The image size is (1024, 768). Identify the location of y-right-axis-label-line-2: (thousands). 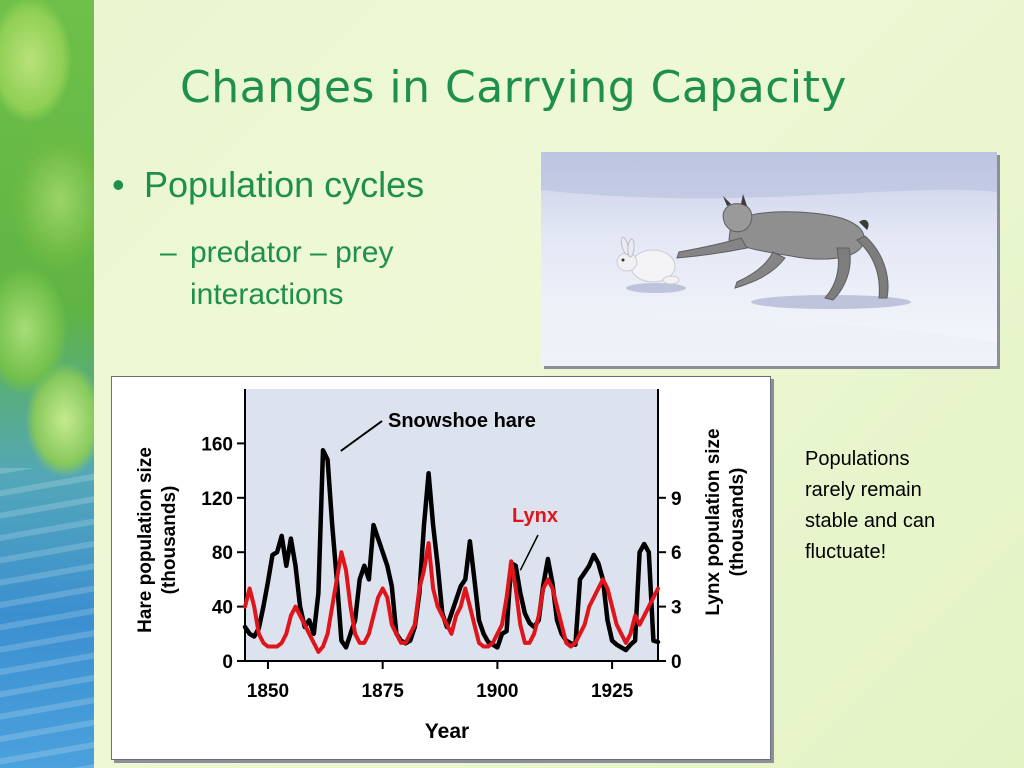
(737, 522).